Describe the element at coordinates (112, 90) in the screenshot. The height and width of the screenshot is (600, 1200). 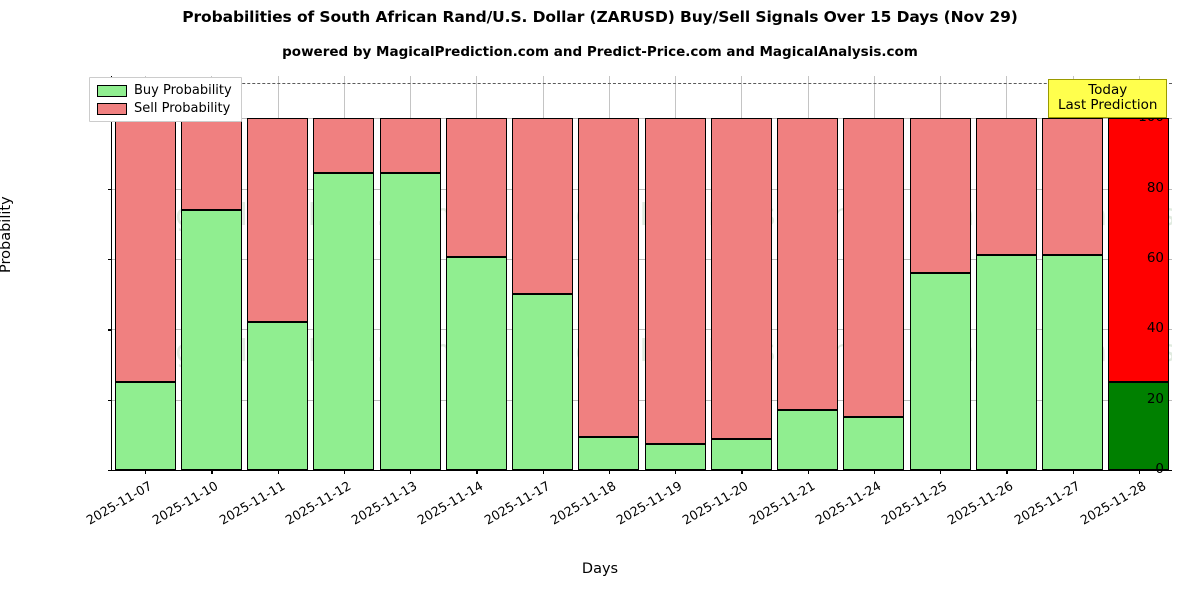
I see `legend-swatch-buy` at that location.